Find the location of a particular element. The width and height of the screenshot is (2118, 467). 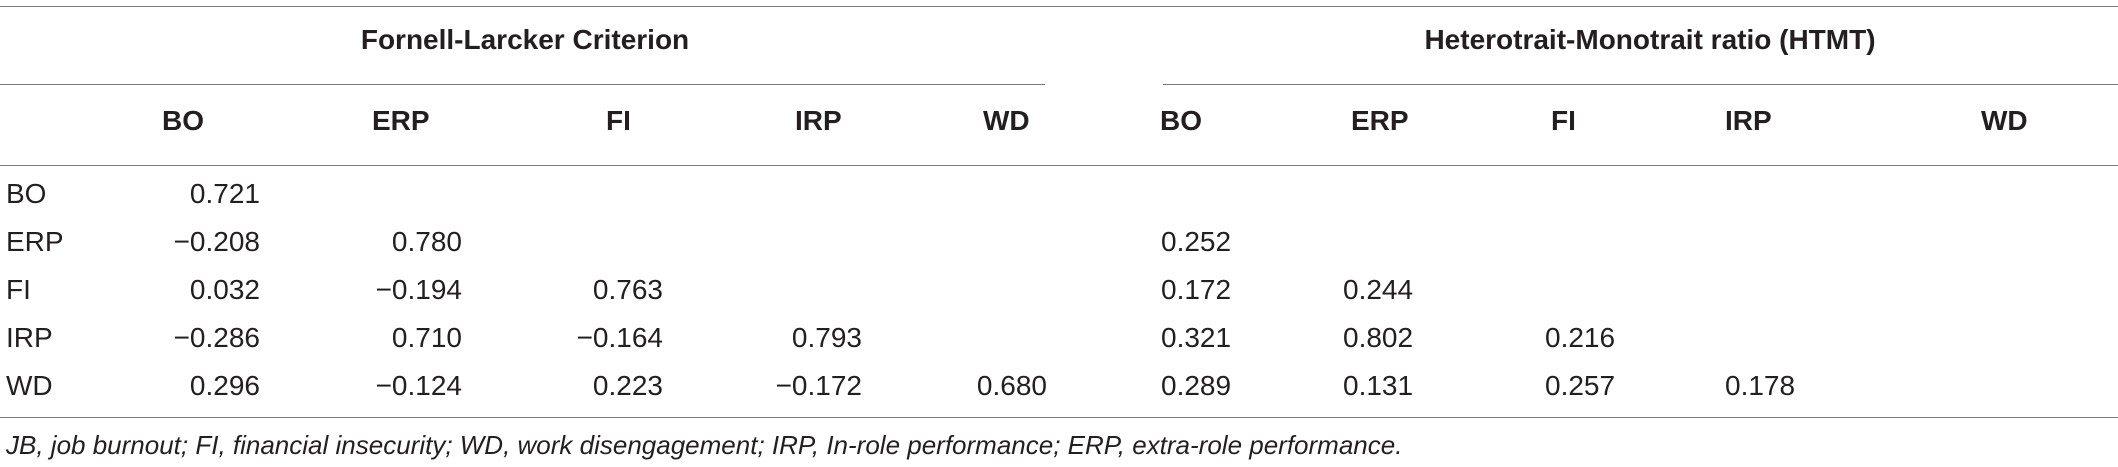

fl-cell: 0.680 is located at coordinates (1011, 385).